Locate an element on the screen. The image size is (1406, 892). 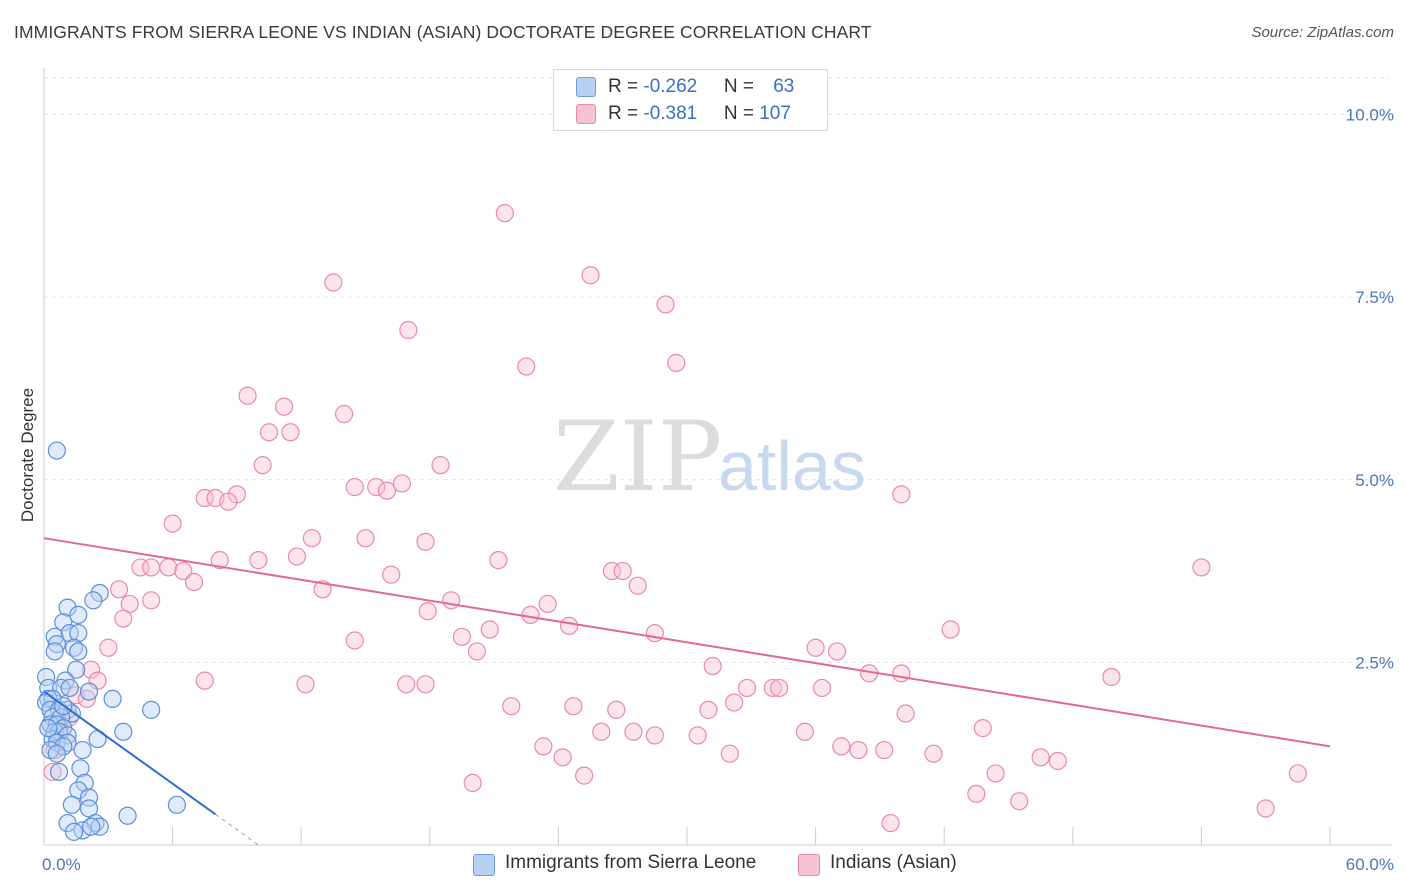
bottom-legend-swatch-pink is located at coordinates (809, 865).